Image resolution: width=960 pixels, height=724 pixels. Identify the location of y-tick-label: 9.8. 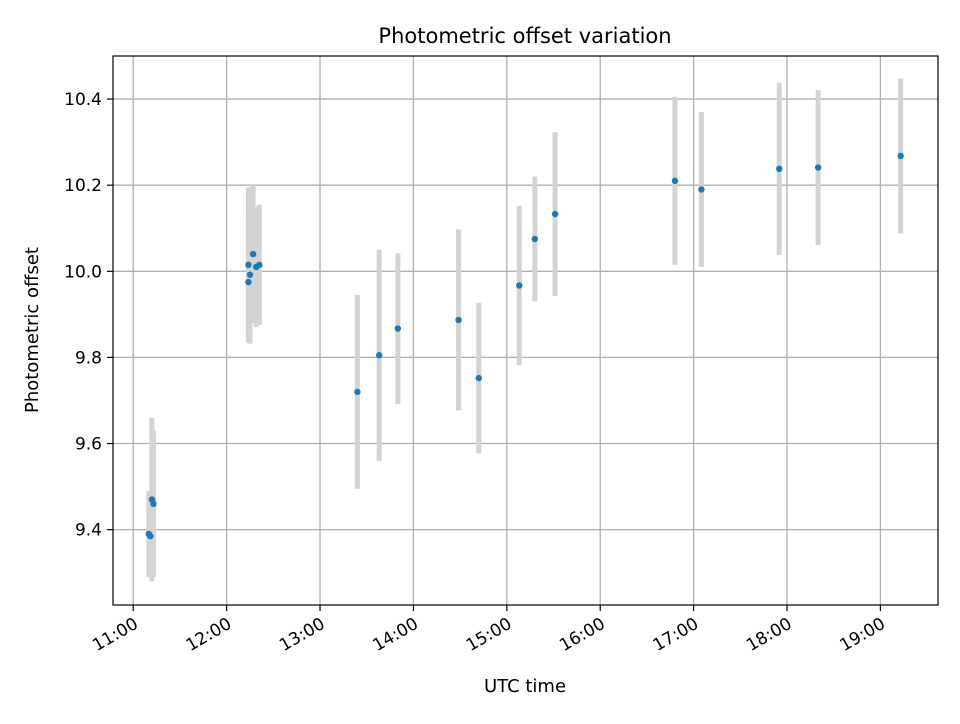
(88, 358).